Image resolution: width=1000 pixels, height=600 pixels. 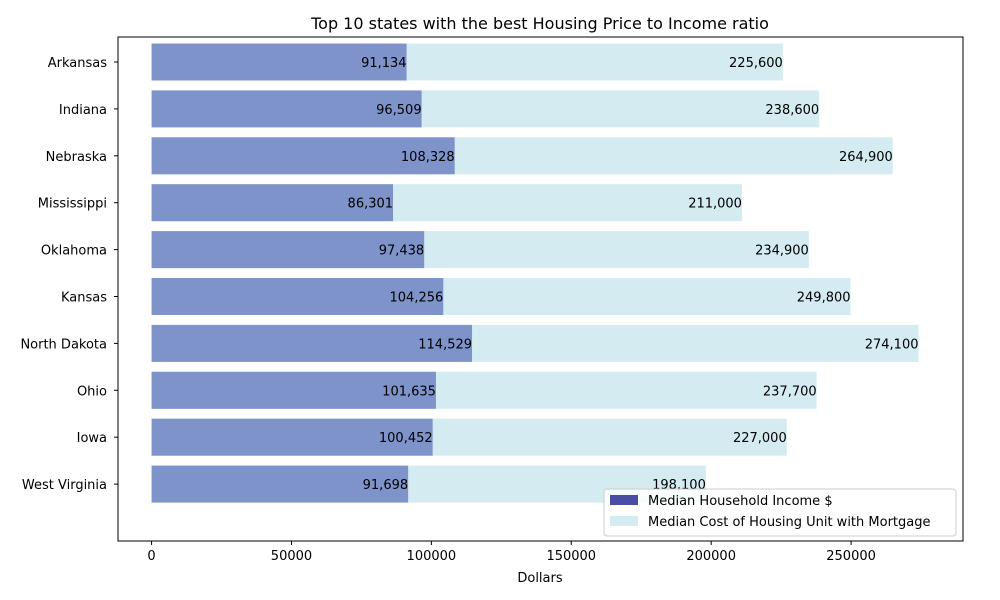 I want to click on x-tick-label-0: 0, so click(x=151, y=556).